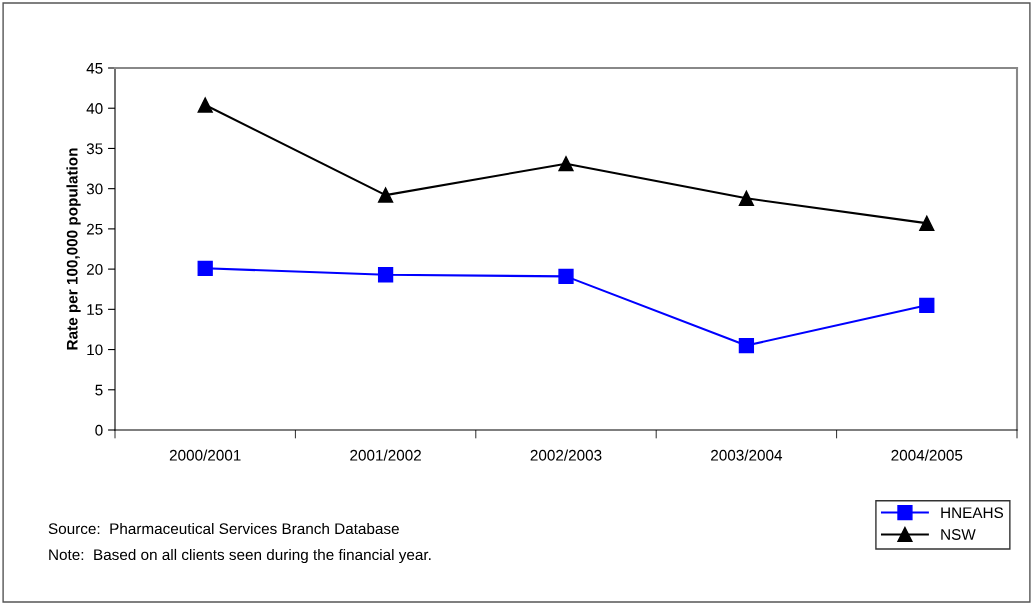 Image resolution: width=1033 pixels, height=605 pixels. What do you see at coordinates (205, 455) in the screenshot?
I see `x-tick-label: 2000/2001` at bounding box center [205, 455].